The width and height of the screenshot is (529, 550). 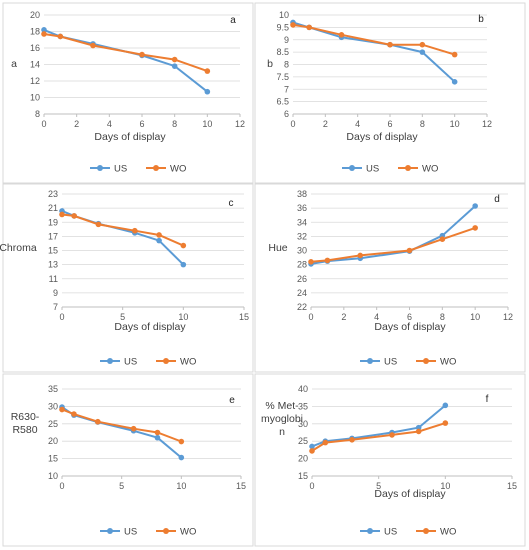 I want to click on chart-d-x-tick-label: 12, so click(x=508, y=317).